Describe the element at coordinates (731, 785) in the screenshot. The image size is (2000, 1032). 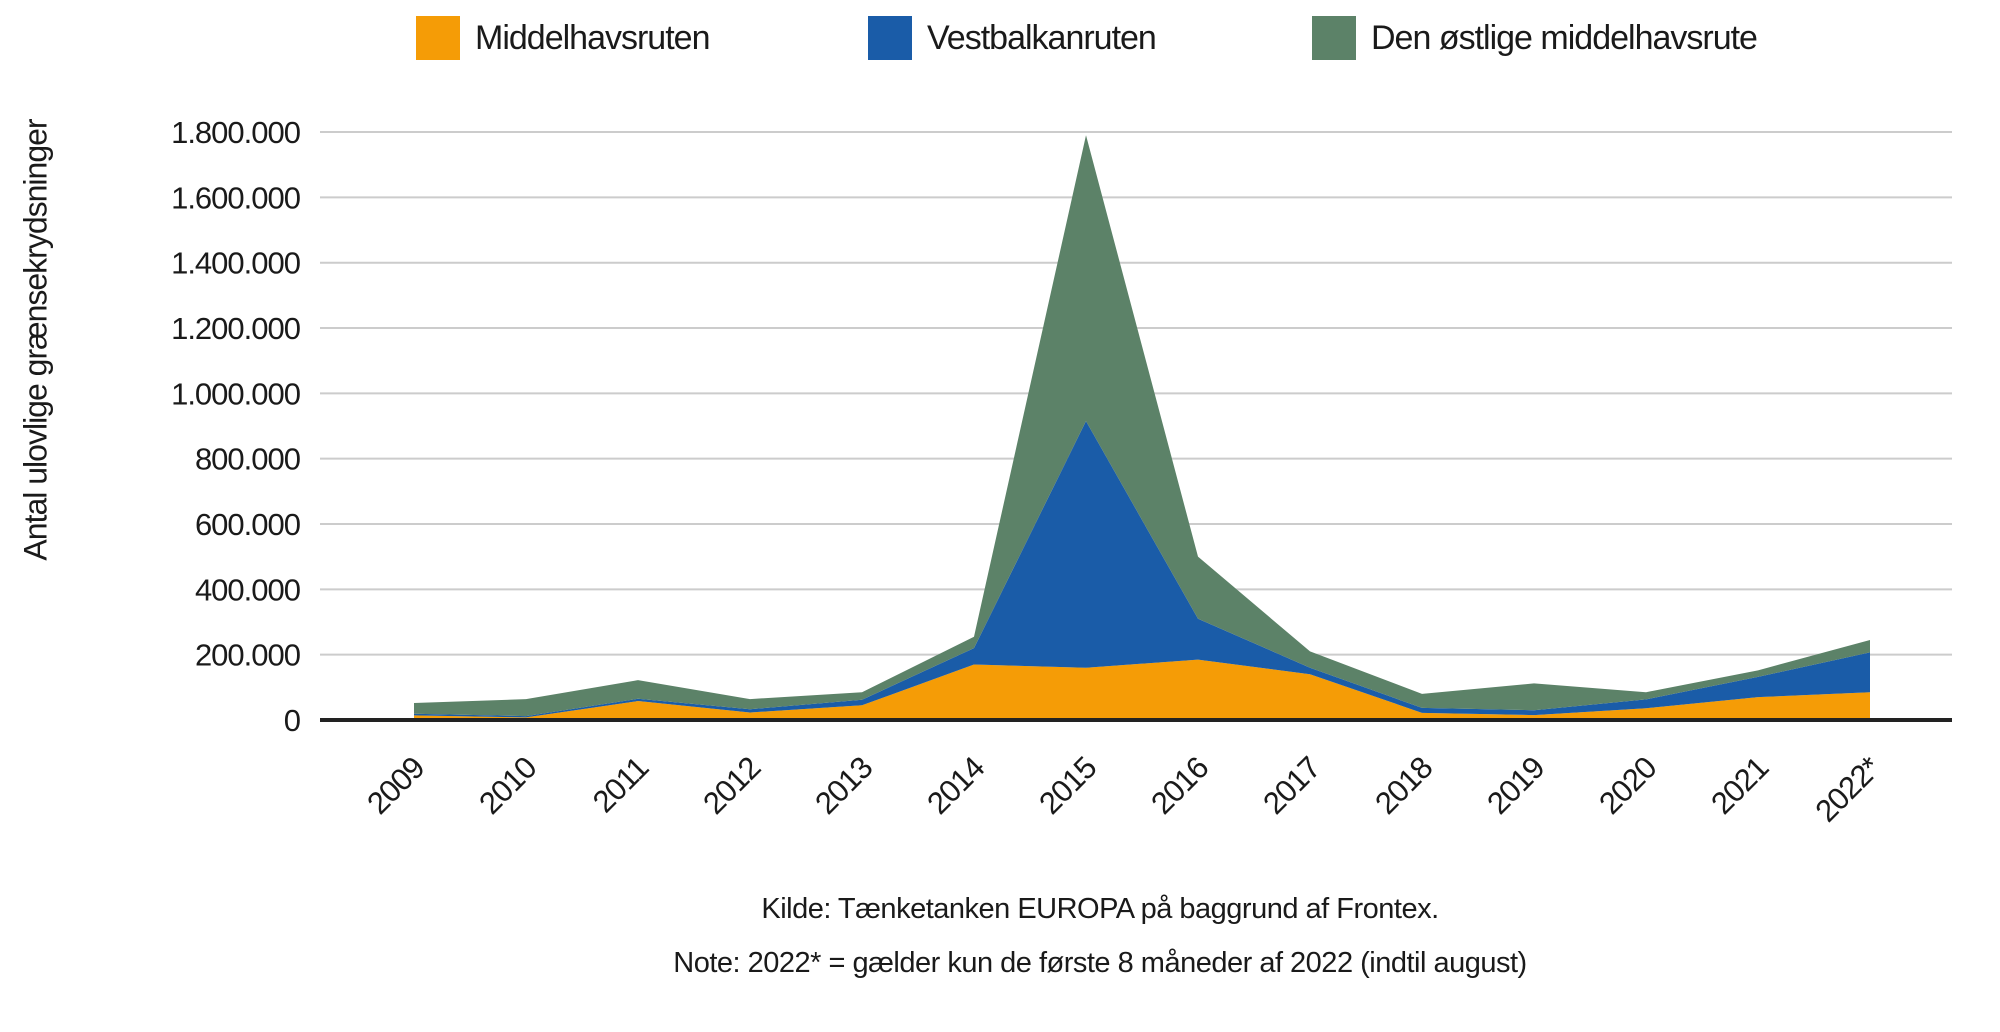
I see `x-tick-label: 2012` at that location.